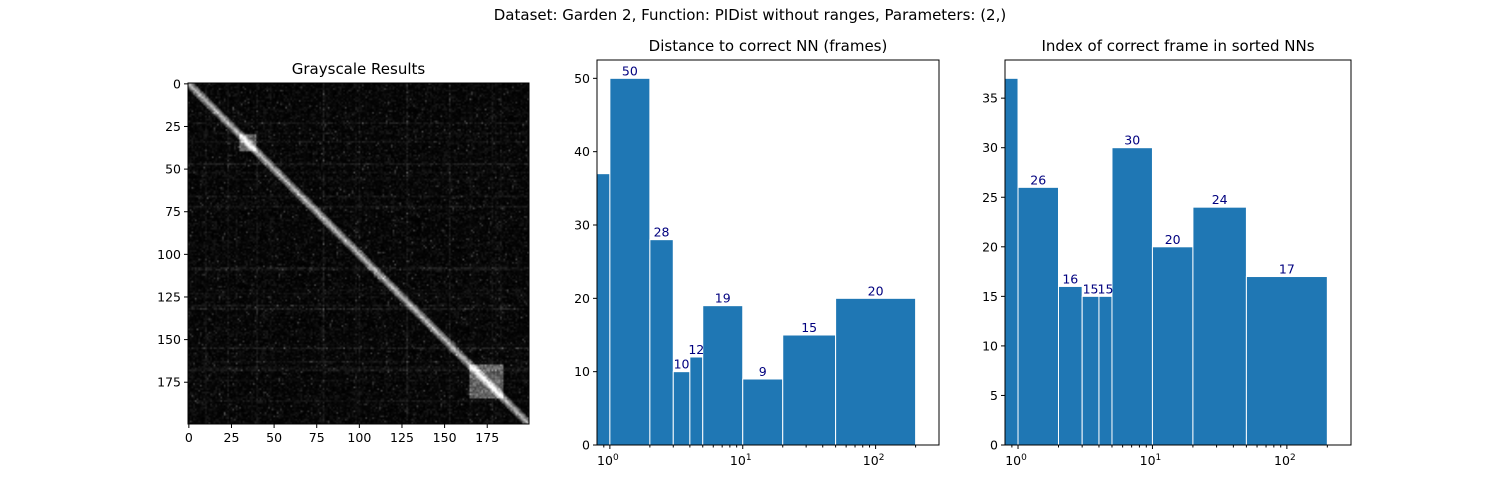 Image resolution: width=1500 pixels, height=500 pixels. Describe the element at coordinates (876, 290) in the screenshot. I see `distance-hist-bar-label: 20` at that location.